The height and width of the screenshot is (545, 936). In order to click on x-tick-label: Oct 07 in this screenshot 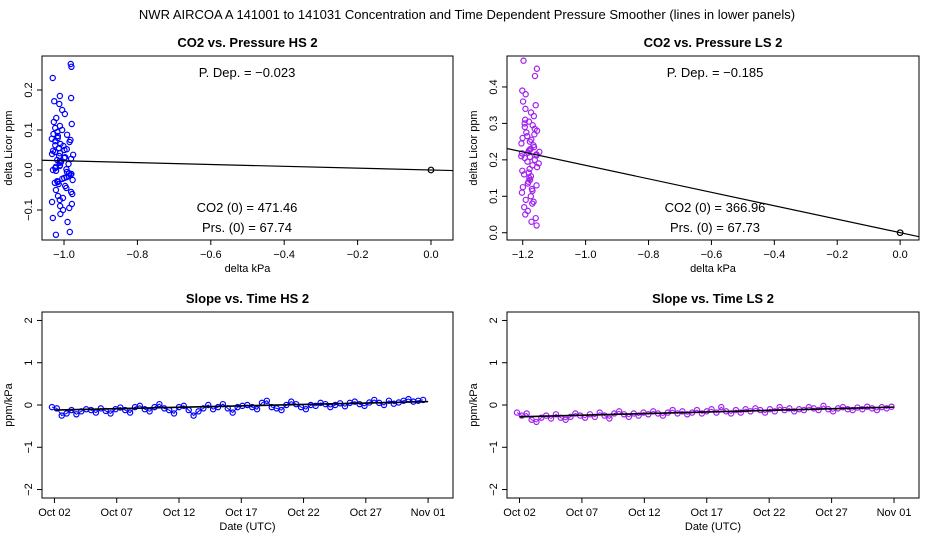, I will do `click(582, 513)`.